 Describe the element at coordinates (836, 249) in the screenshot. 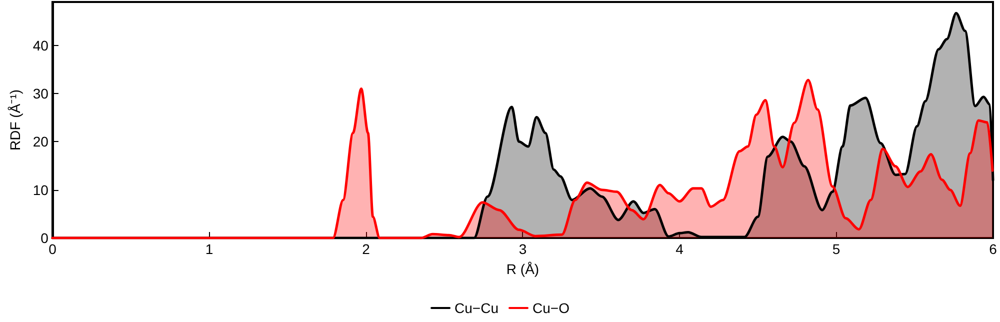

I see `x-tick-label: 5` at that location.